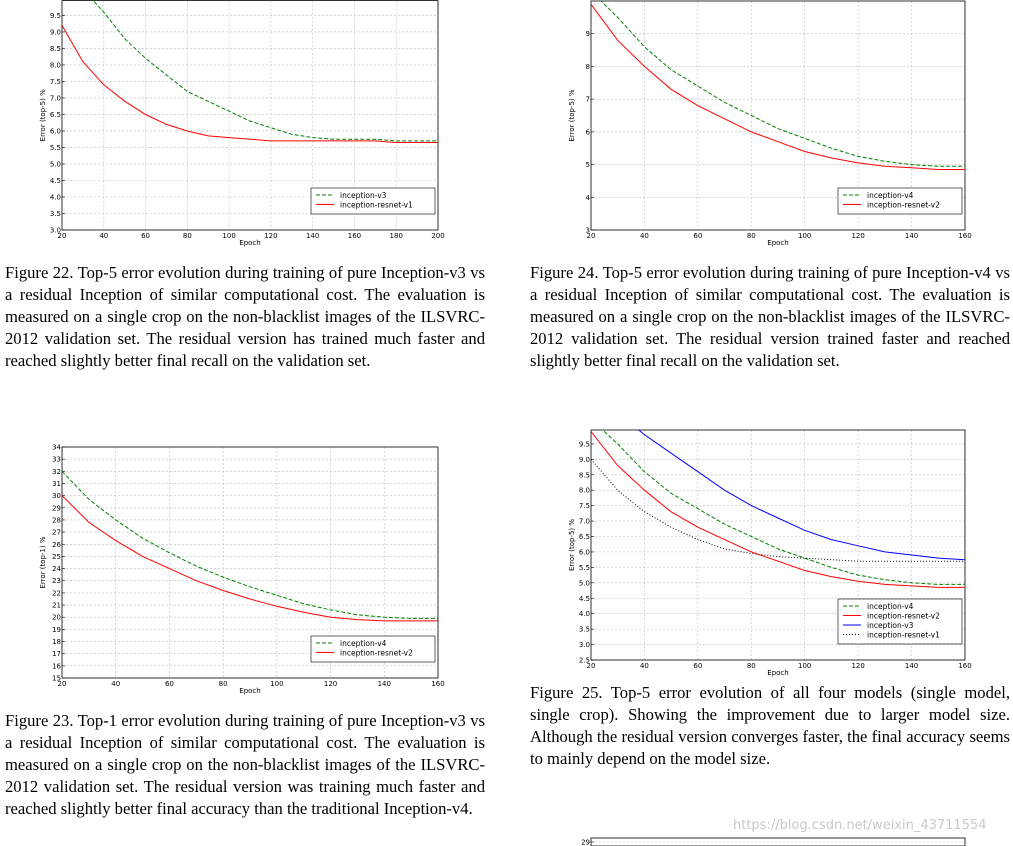 The width and height of the screenshot is (1013, 846). Describe the element at coordinates (56, 557) in the screenshot. I see `y-tick-label: 25` at that location.